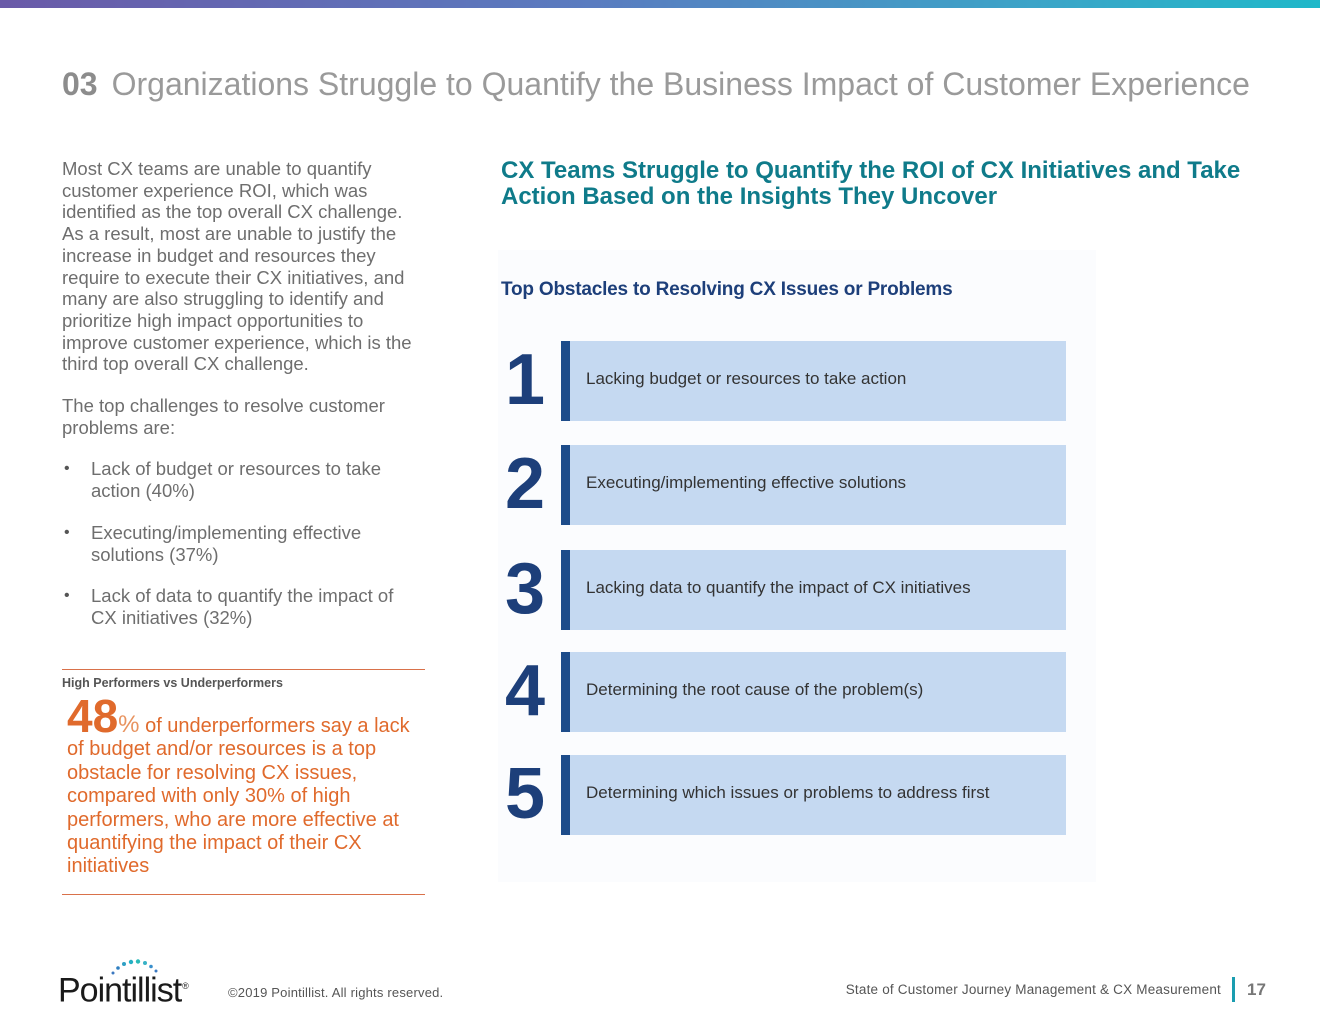 The width and height of the screenshot is (1320, 1020). Describe the element at coordinates (1256, 989) in the screenshot. I see `page-number: 17` at that location.